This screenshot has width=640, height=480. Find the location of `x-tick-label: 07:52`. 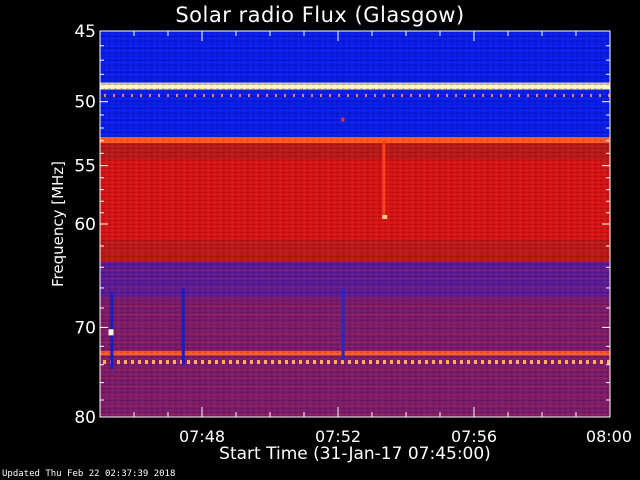

x-tick-label: 07:52 is located at coordinates (338, 436).